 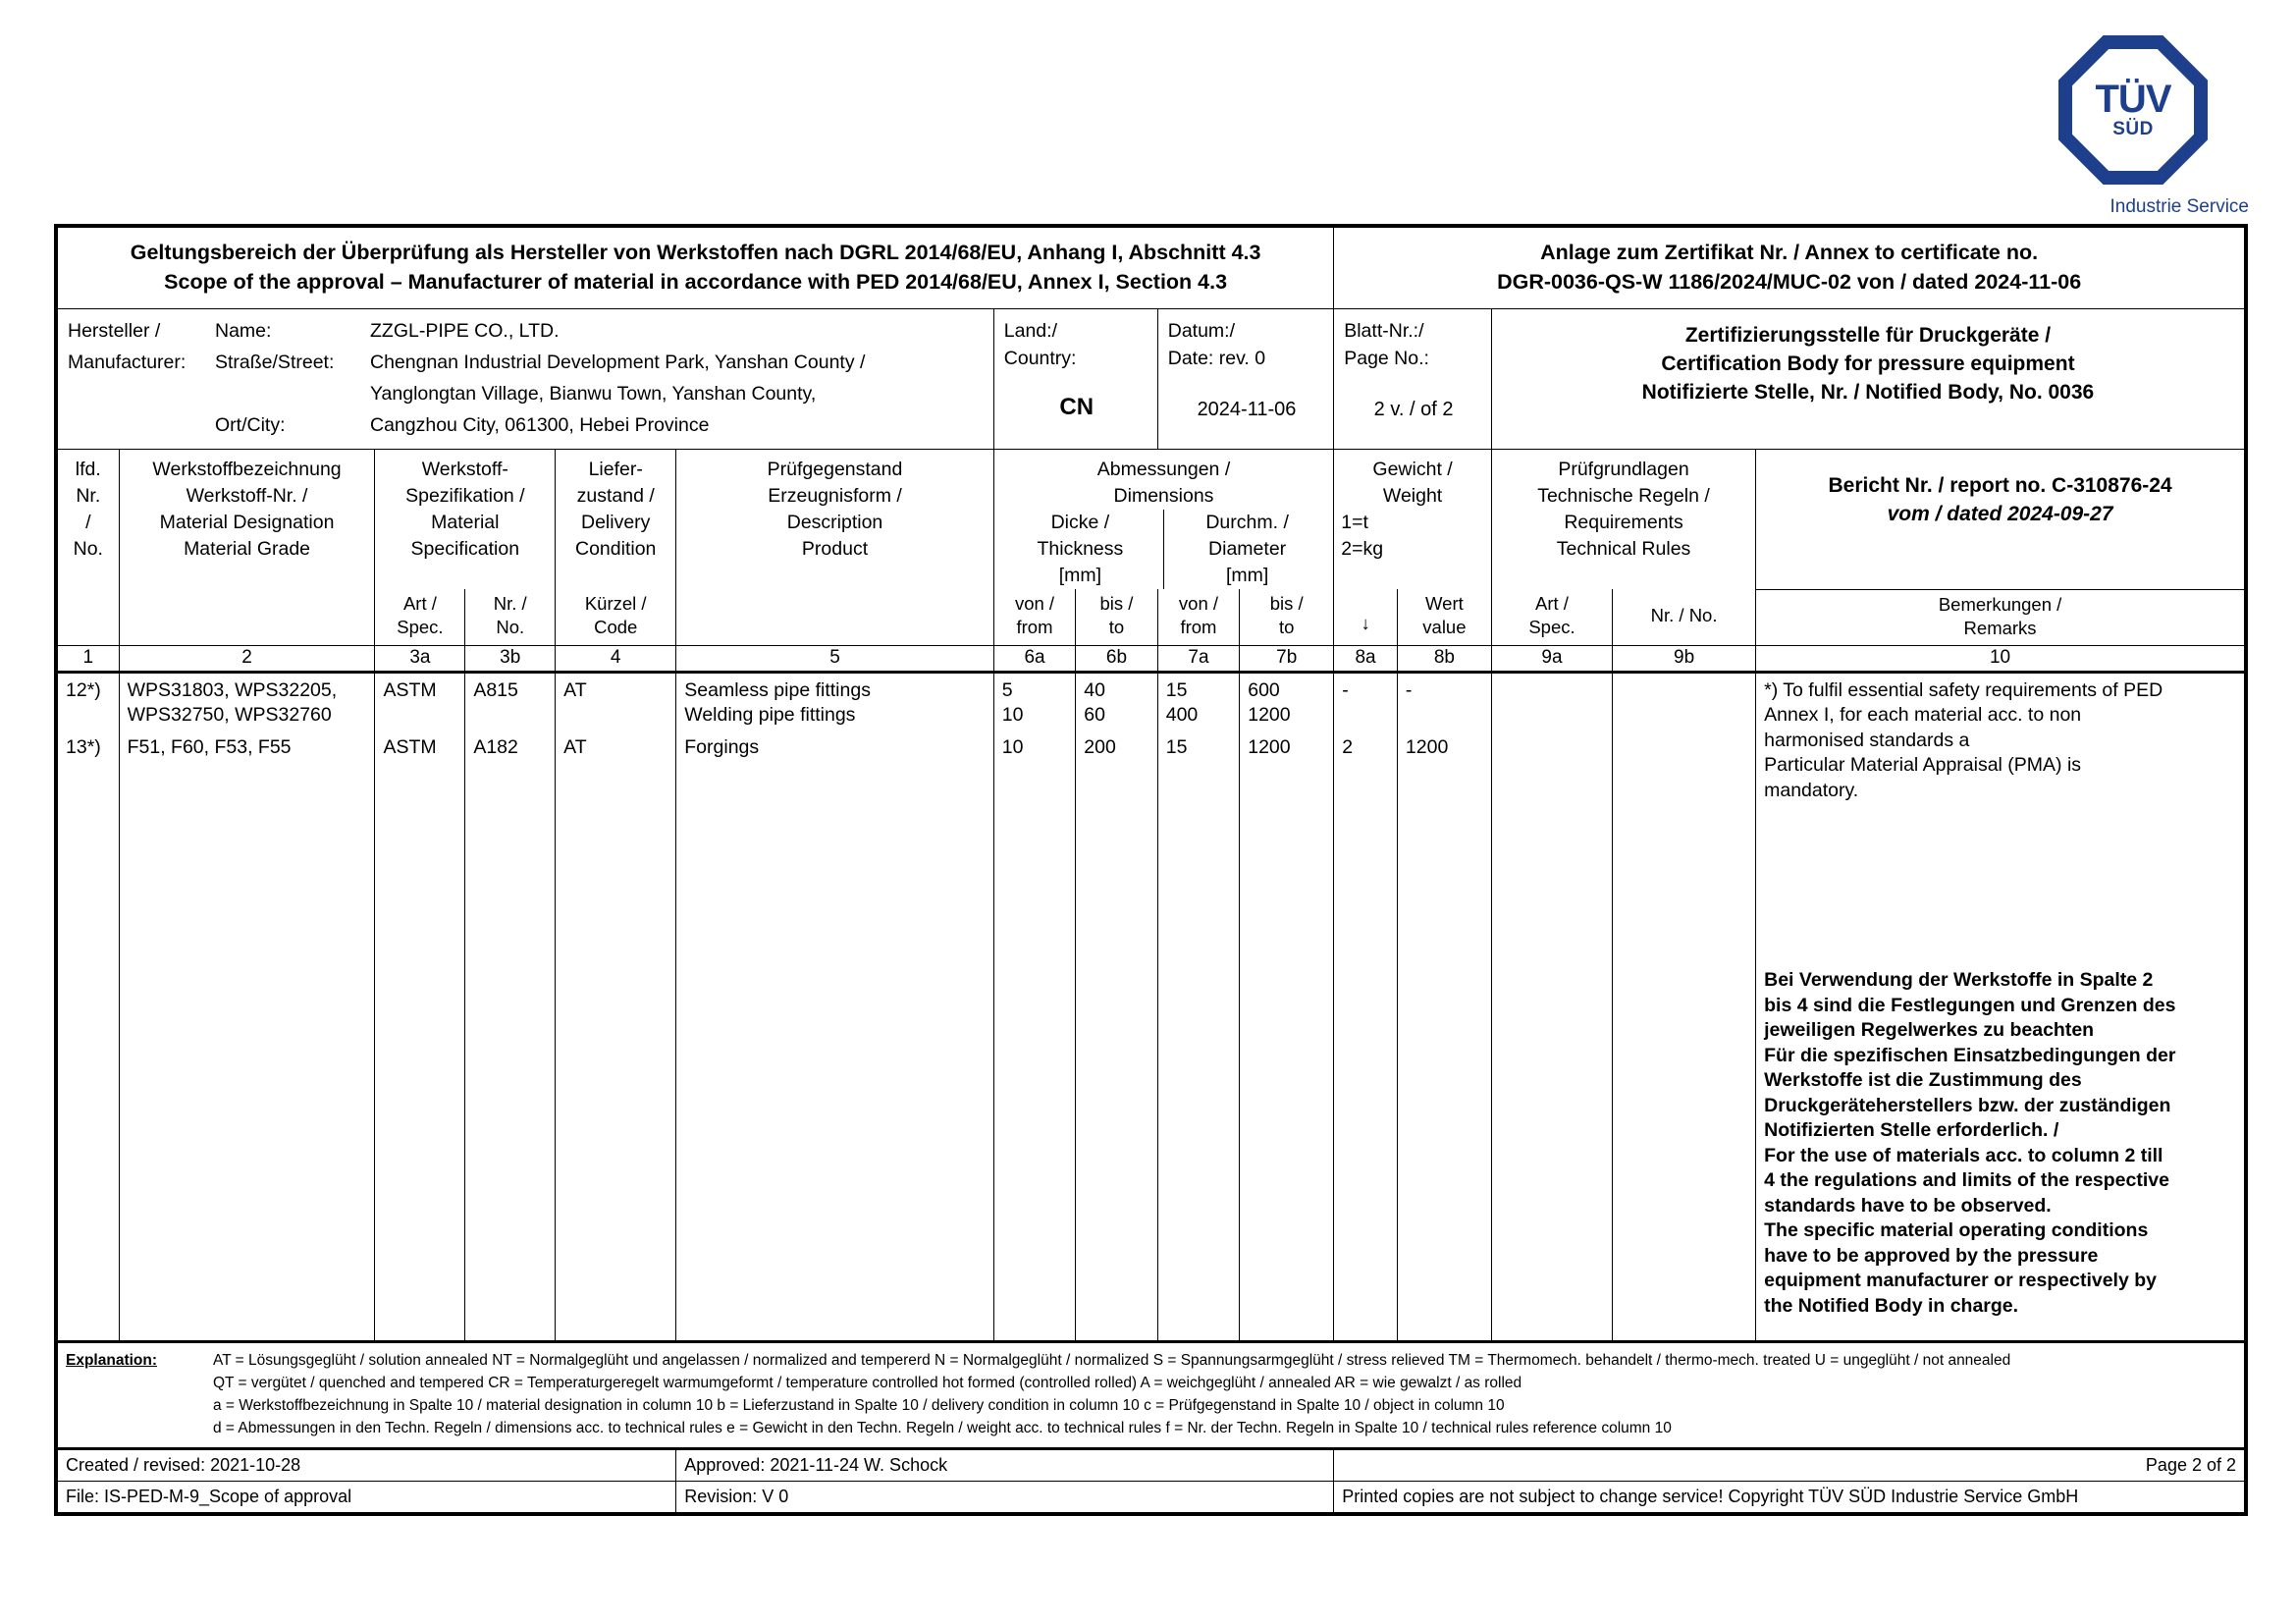 What do you see at coordinates (1035, 1052) in the screenshot?
I see `filler-6a` at bounding box center [1035, 1052].